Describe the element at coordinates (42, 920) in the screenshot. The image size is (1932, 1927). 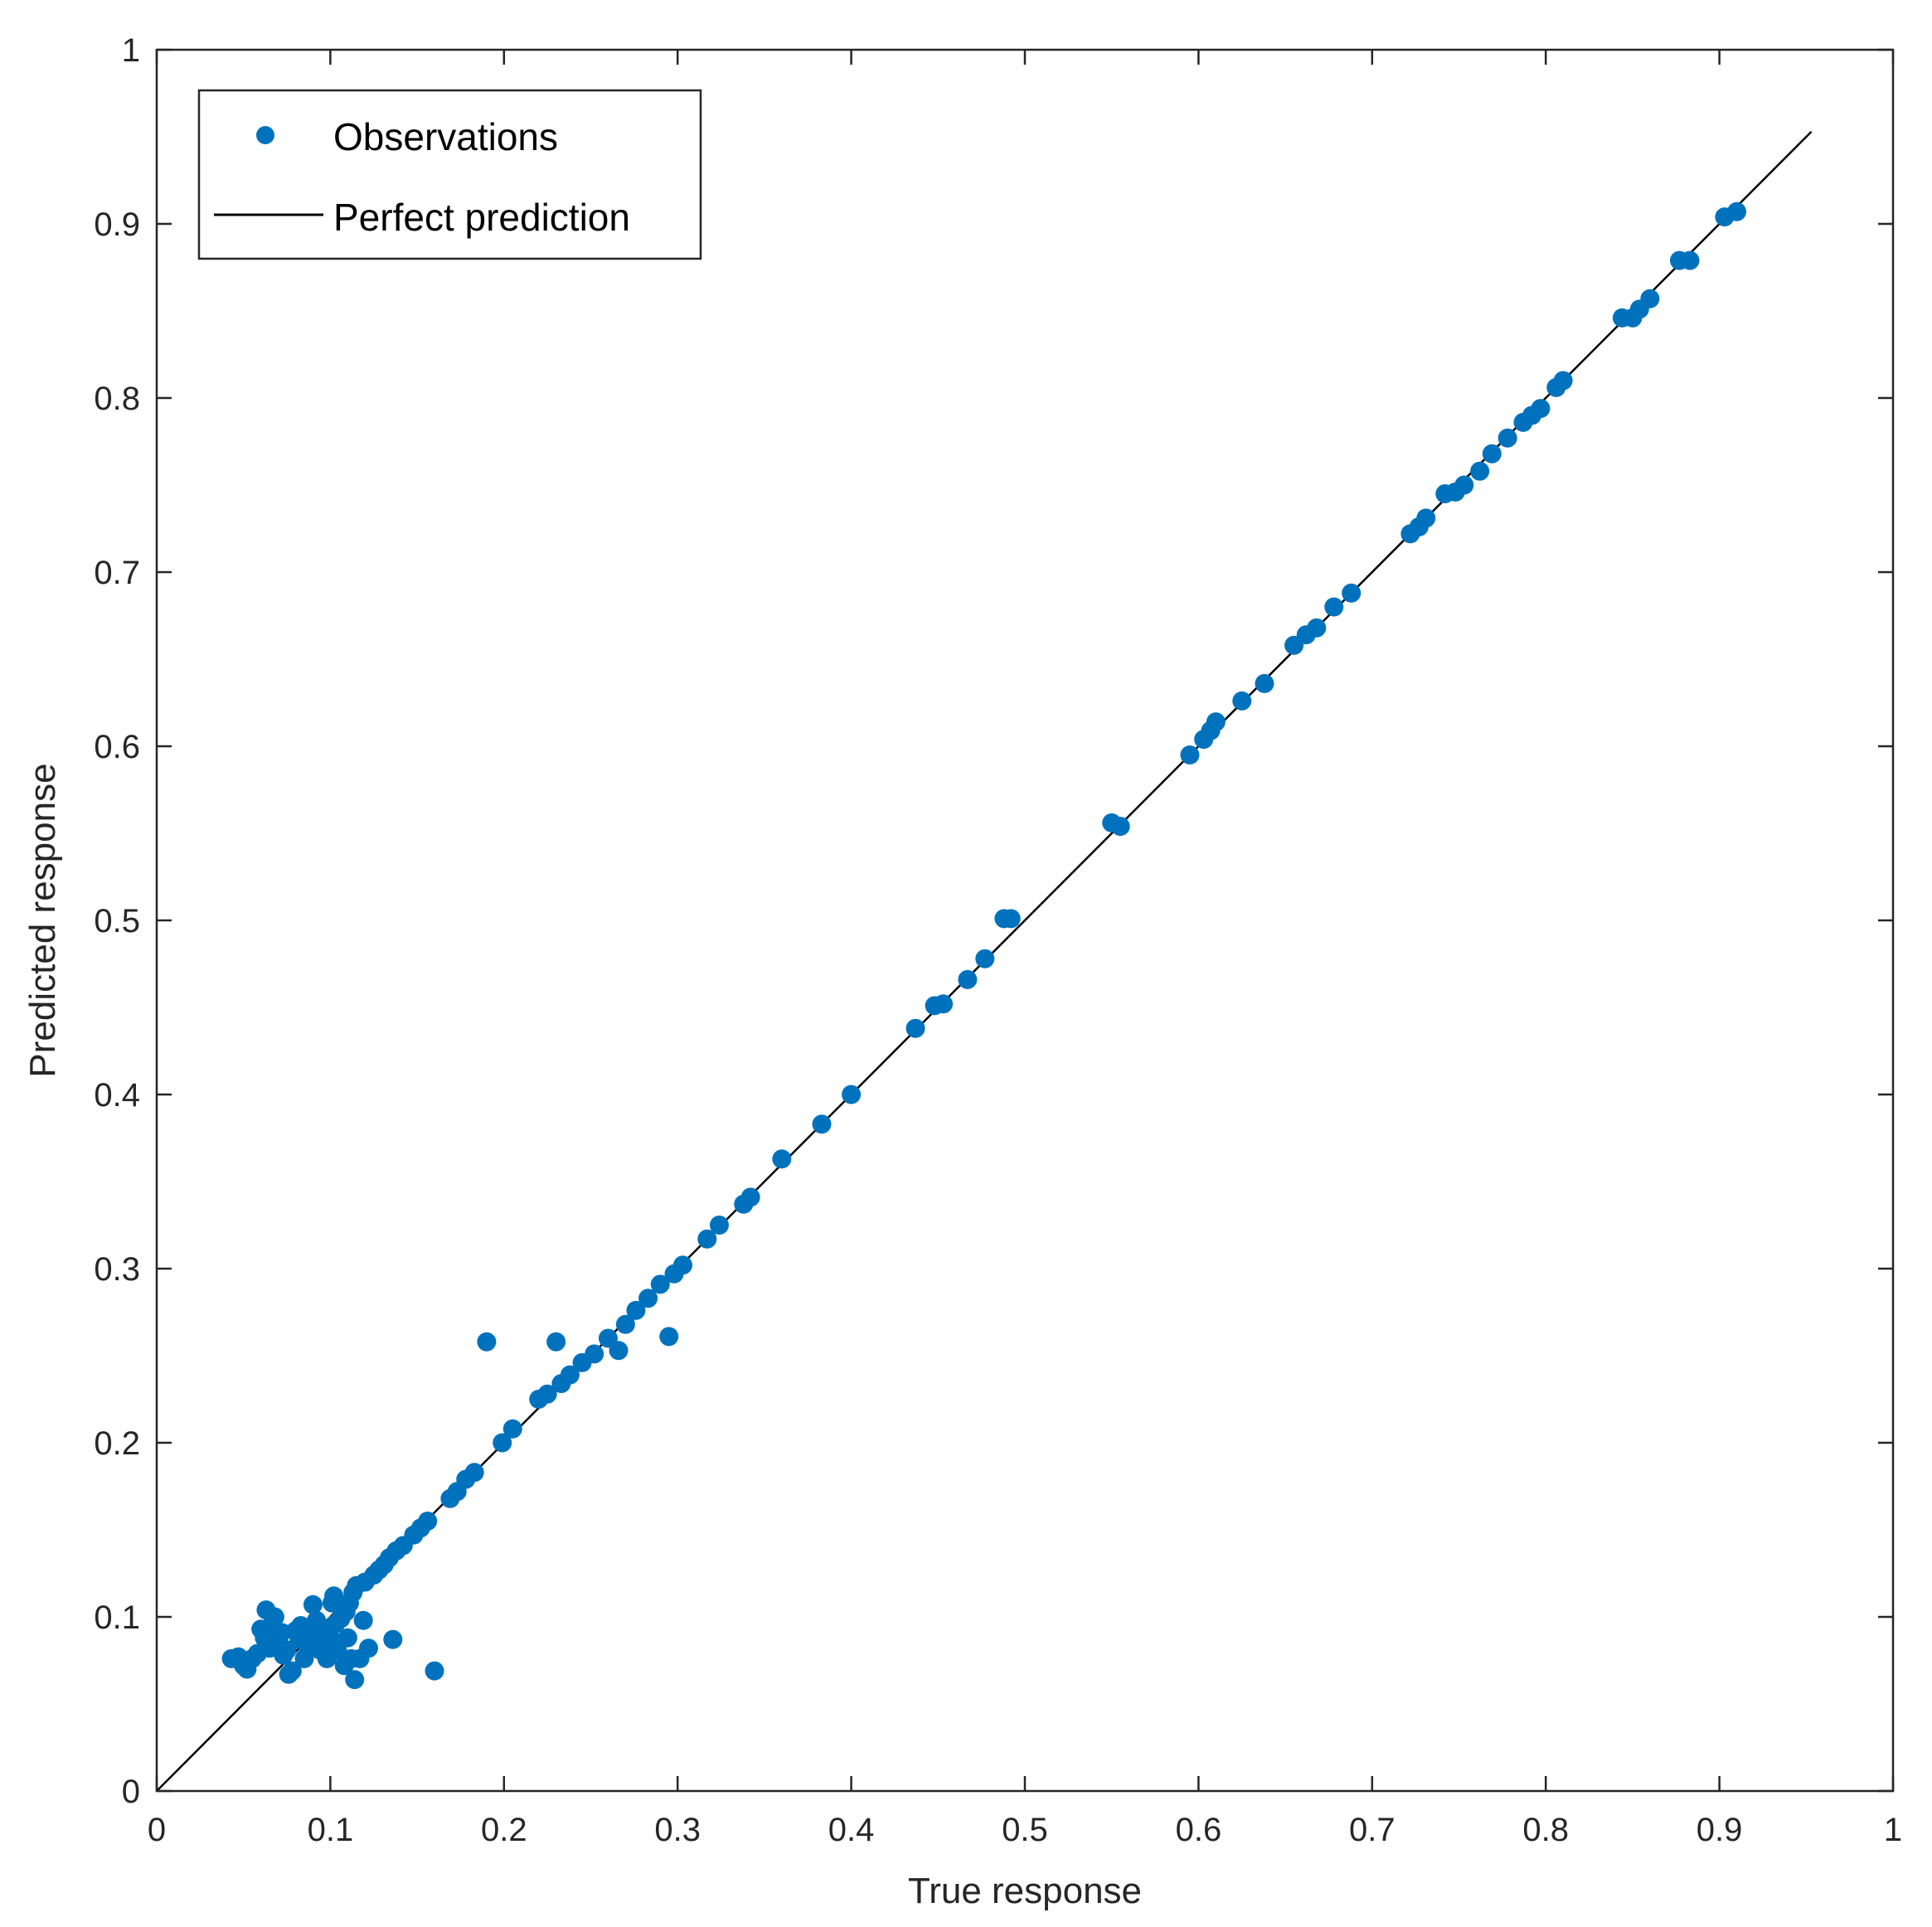
I see `y-axis-label: Predicted response` at that location.